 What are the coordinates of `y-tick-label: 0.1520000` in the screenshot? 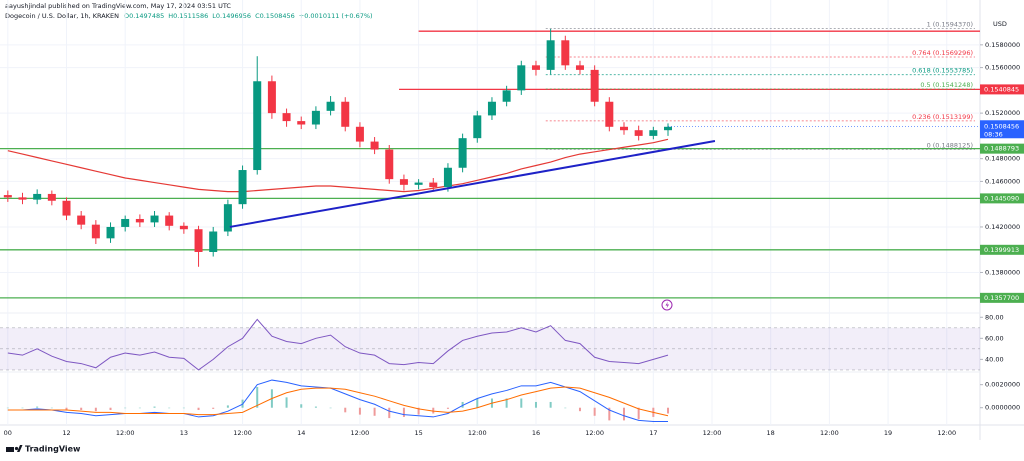 It's located at (1002, 113).